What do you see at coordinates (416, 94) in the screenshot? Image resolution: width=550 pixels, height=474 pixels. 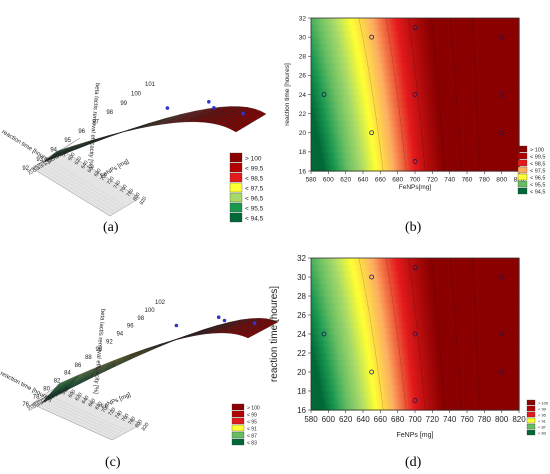 I see `contour-line` at bounding box center [416, 94].